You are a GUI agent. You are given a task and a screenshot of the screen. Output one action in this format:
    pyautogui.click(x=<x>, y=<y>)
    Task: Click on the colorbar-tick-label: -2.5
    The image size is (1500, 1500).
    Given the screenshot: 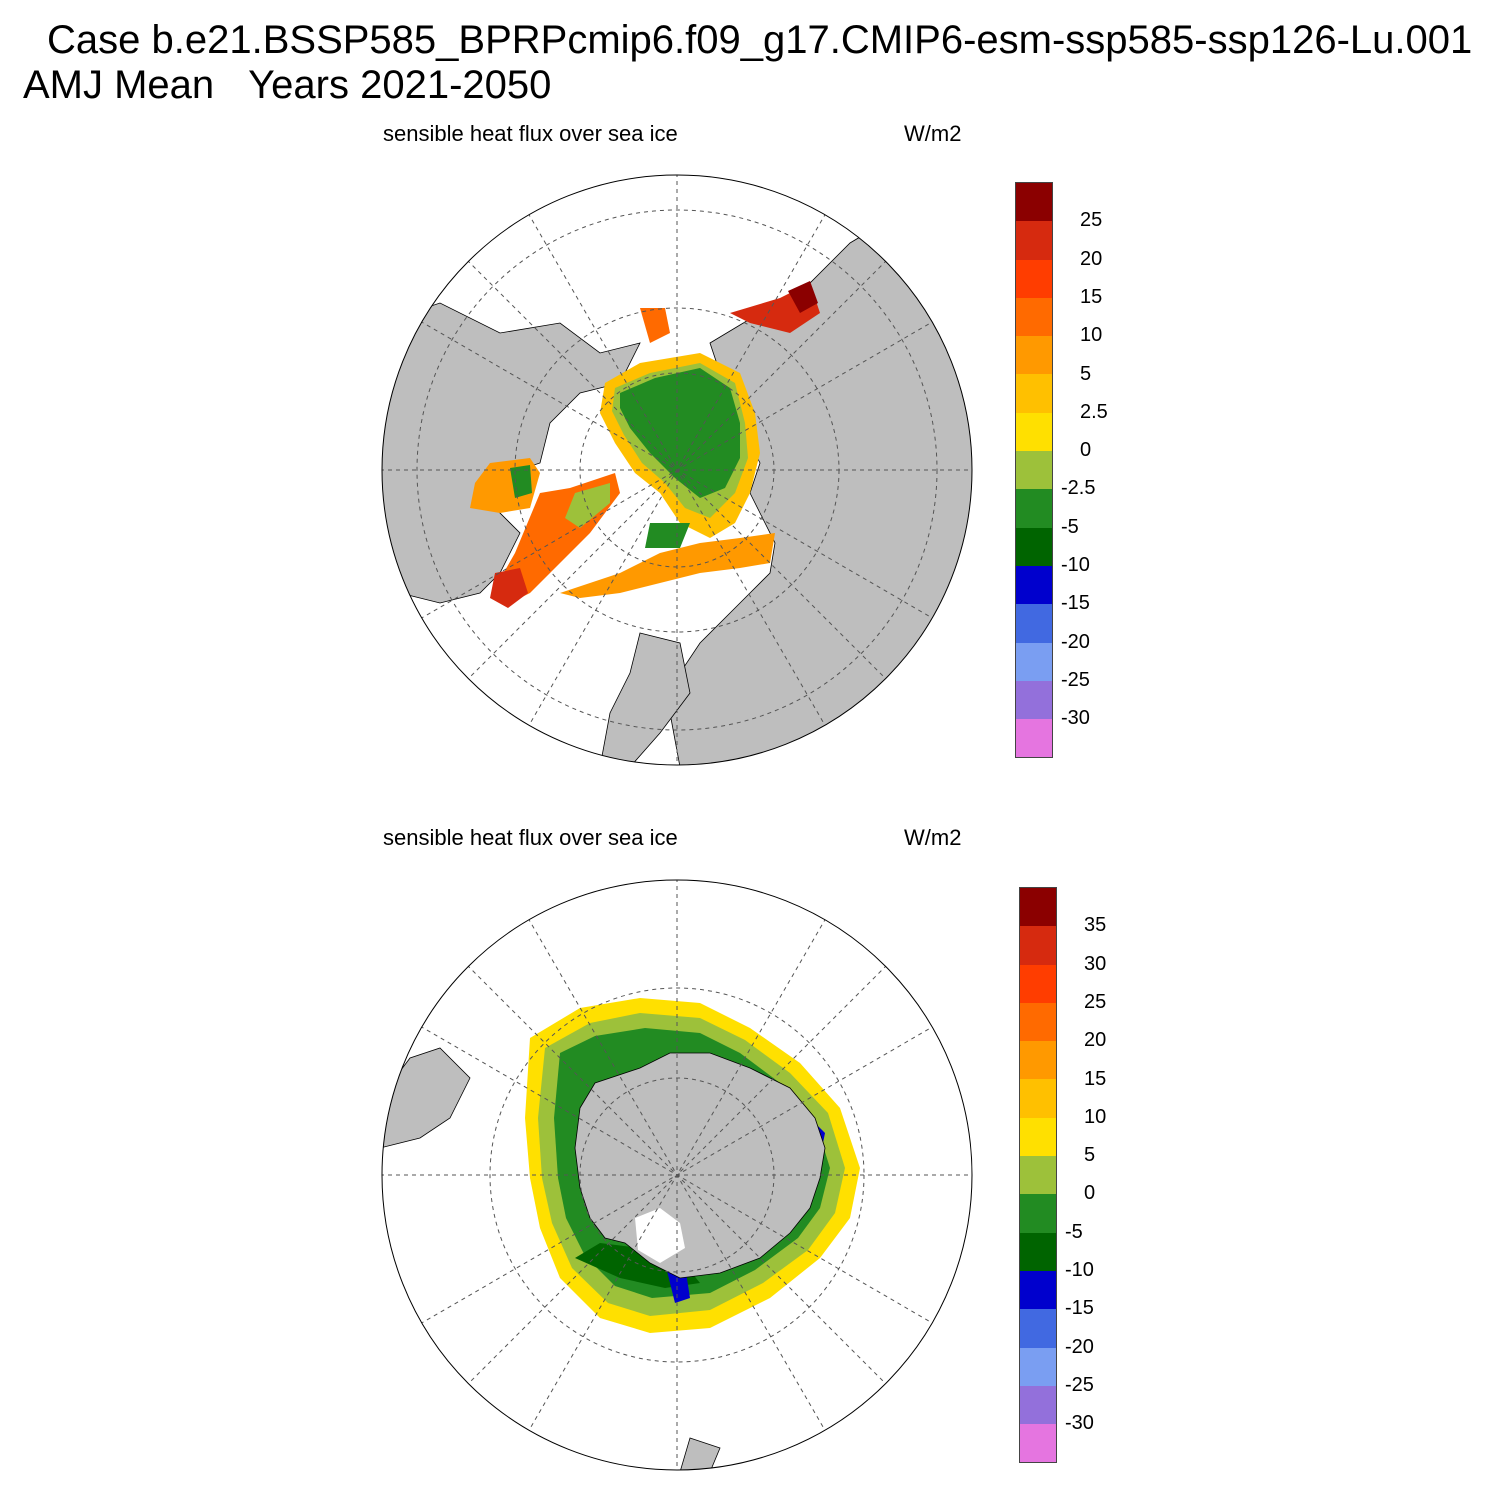 What is the action you would take?
    pyautogui.click(x=1078, y=488)
    